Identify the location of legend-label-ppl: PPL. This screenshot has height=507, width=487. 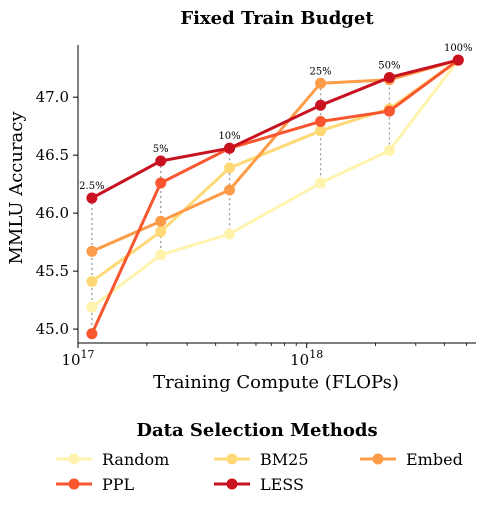
(118, 484).